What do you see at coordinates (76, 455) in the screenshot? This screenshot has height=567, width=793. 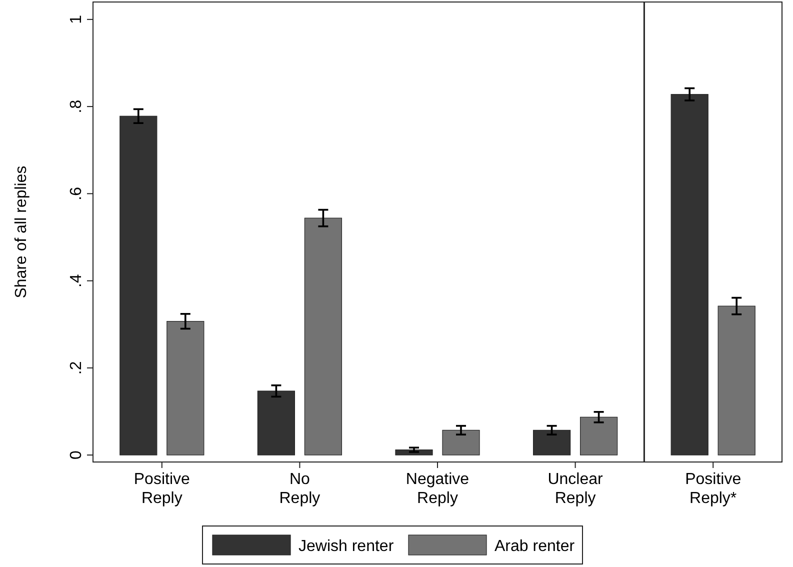 I see `y-tick-label: 0` at bounding box center [76, 455].